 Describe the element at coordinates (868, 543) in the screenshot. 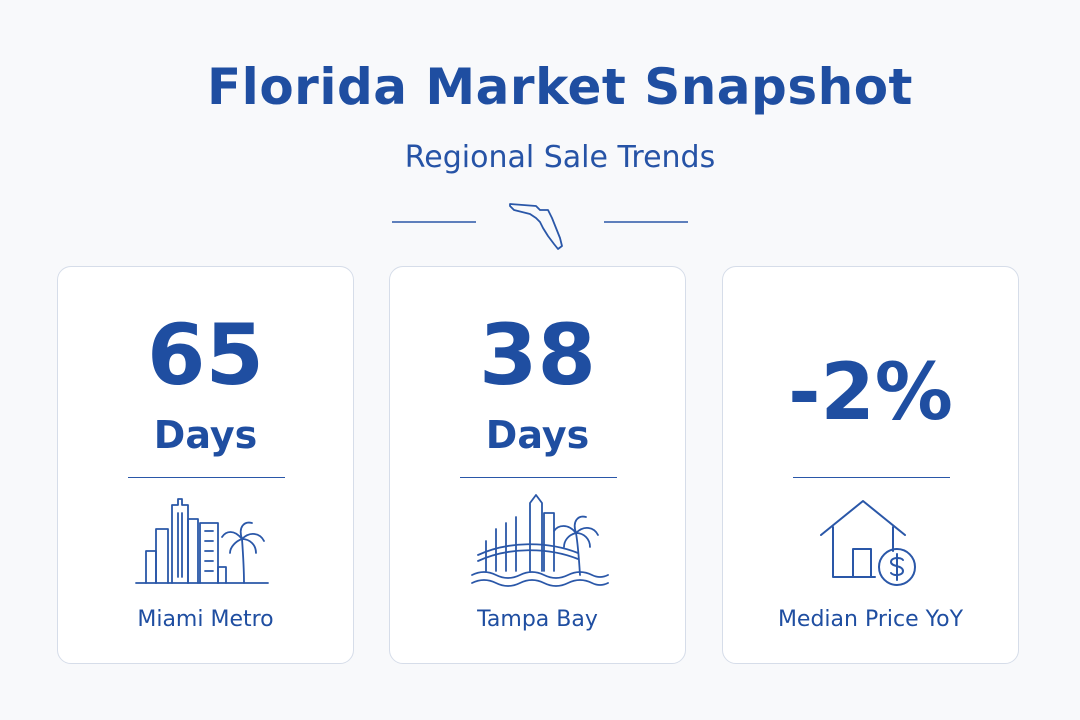

I see `house-dollar-icon` at that location.